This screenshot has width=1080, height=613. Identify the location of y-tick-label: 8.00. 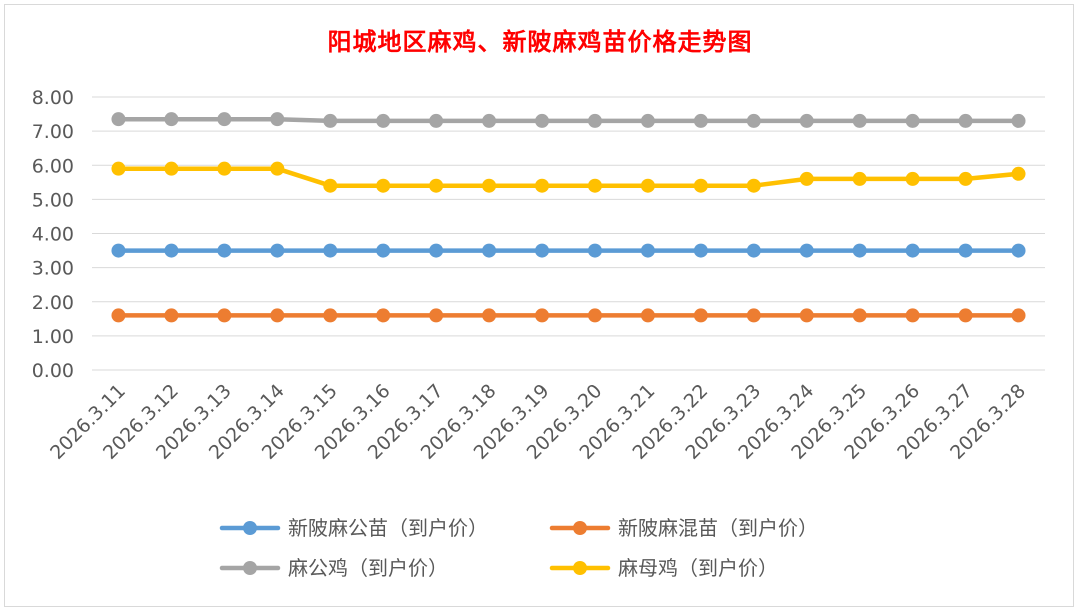
(53, 98).